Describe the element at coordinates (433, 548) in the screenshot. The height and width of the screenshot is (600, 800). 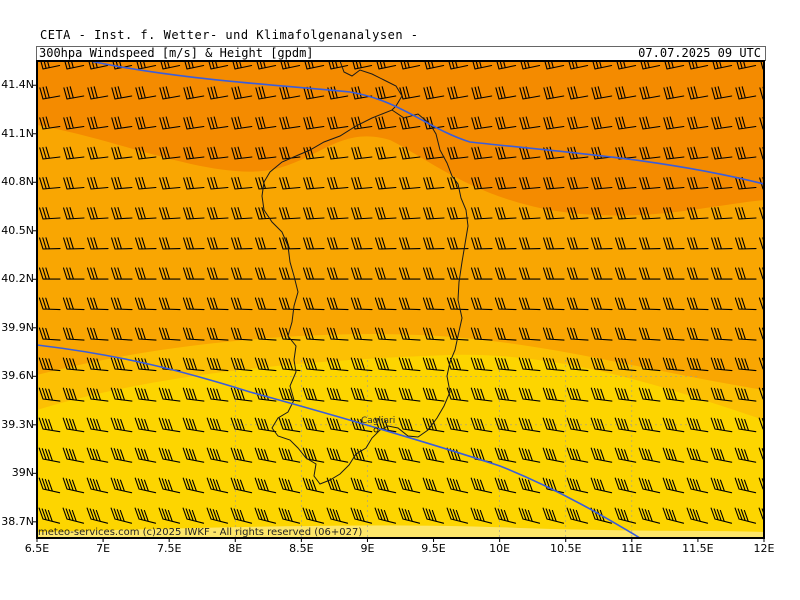
I see `lon-label: 9.5E` at that location.